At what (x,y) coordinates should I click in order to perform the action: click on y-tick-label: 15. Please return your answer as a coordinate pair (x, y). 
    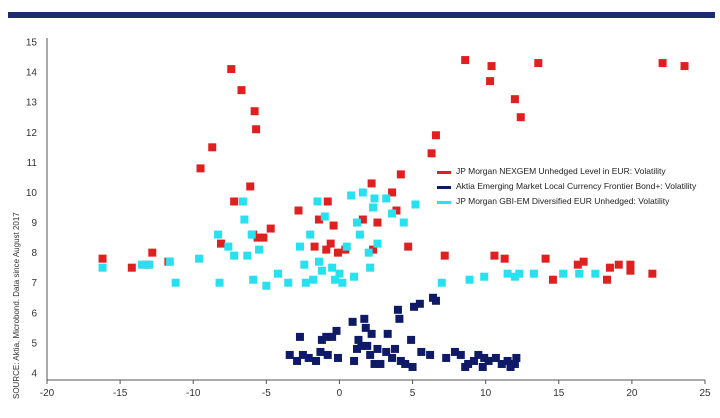
    Looking at the image, I should click on (32, 43).